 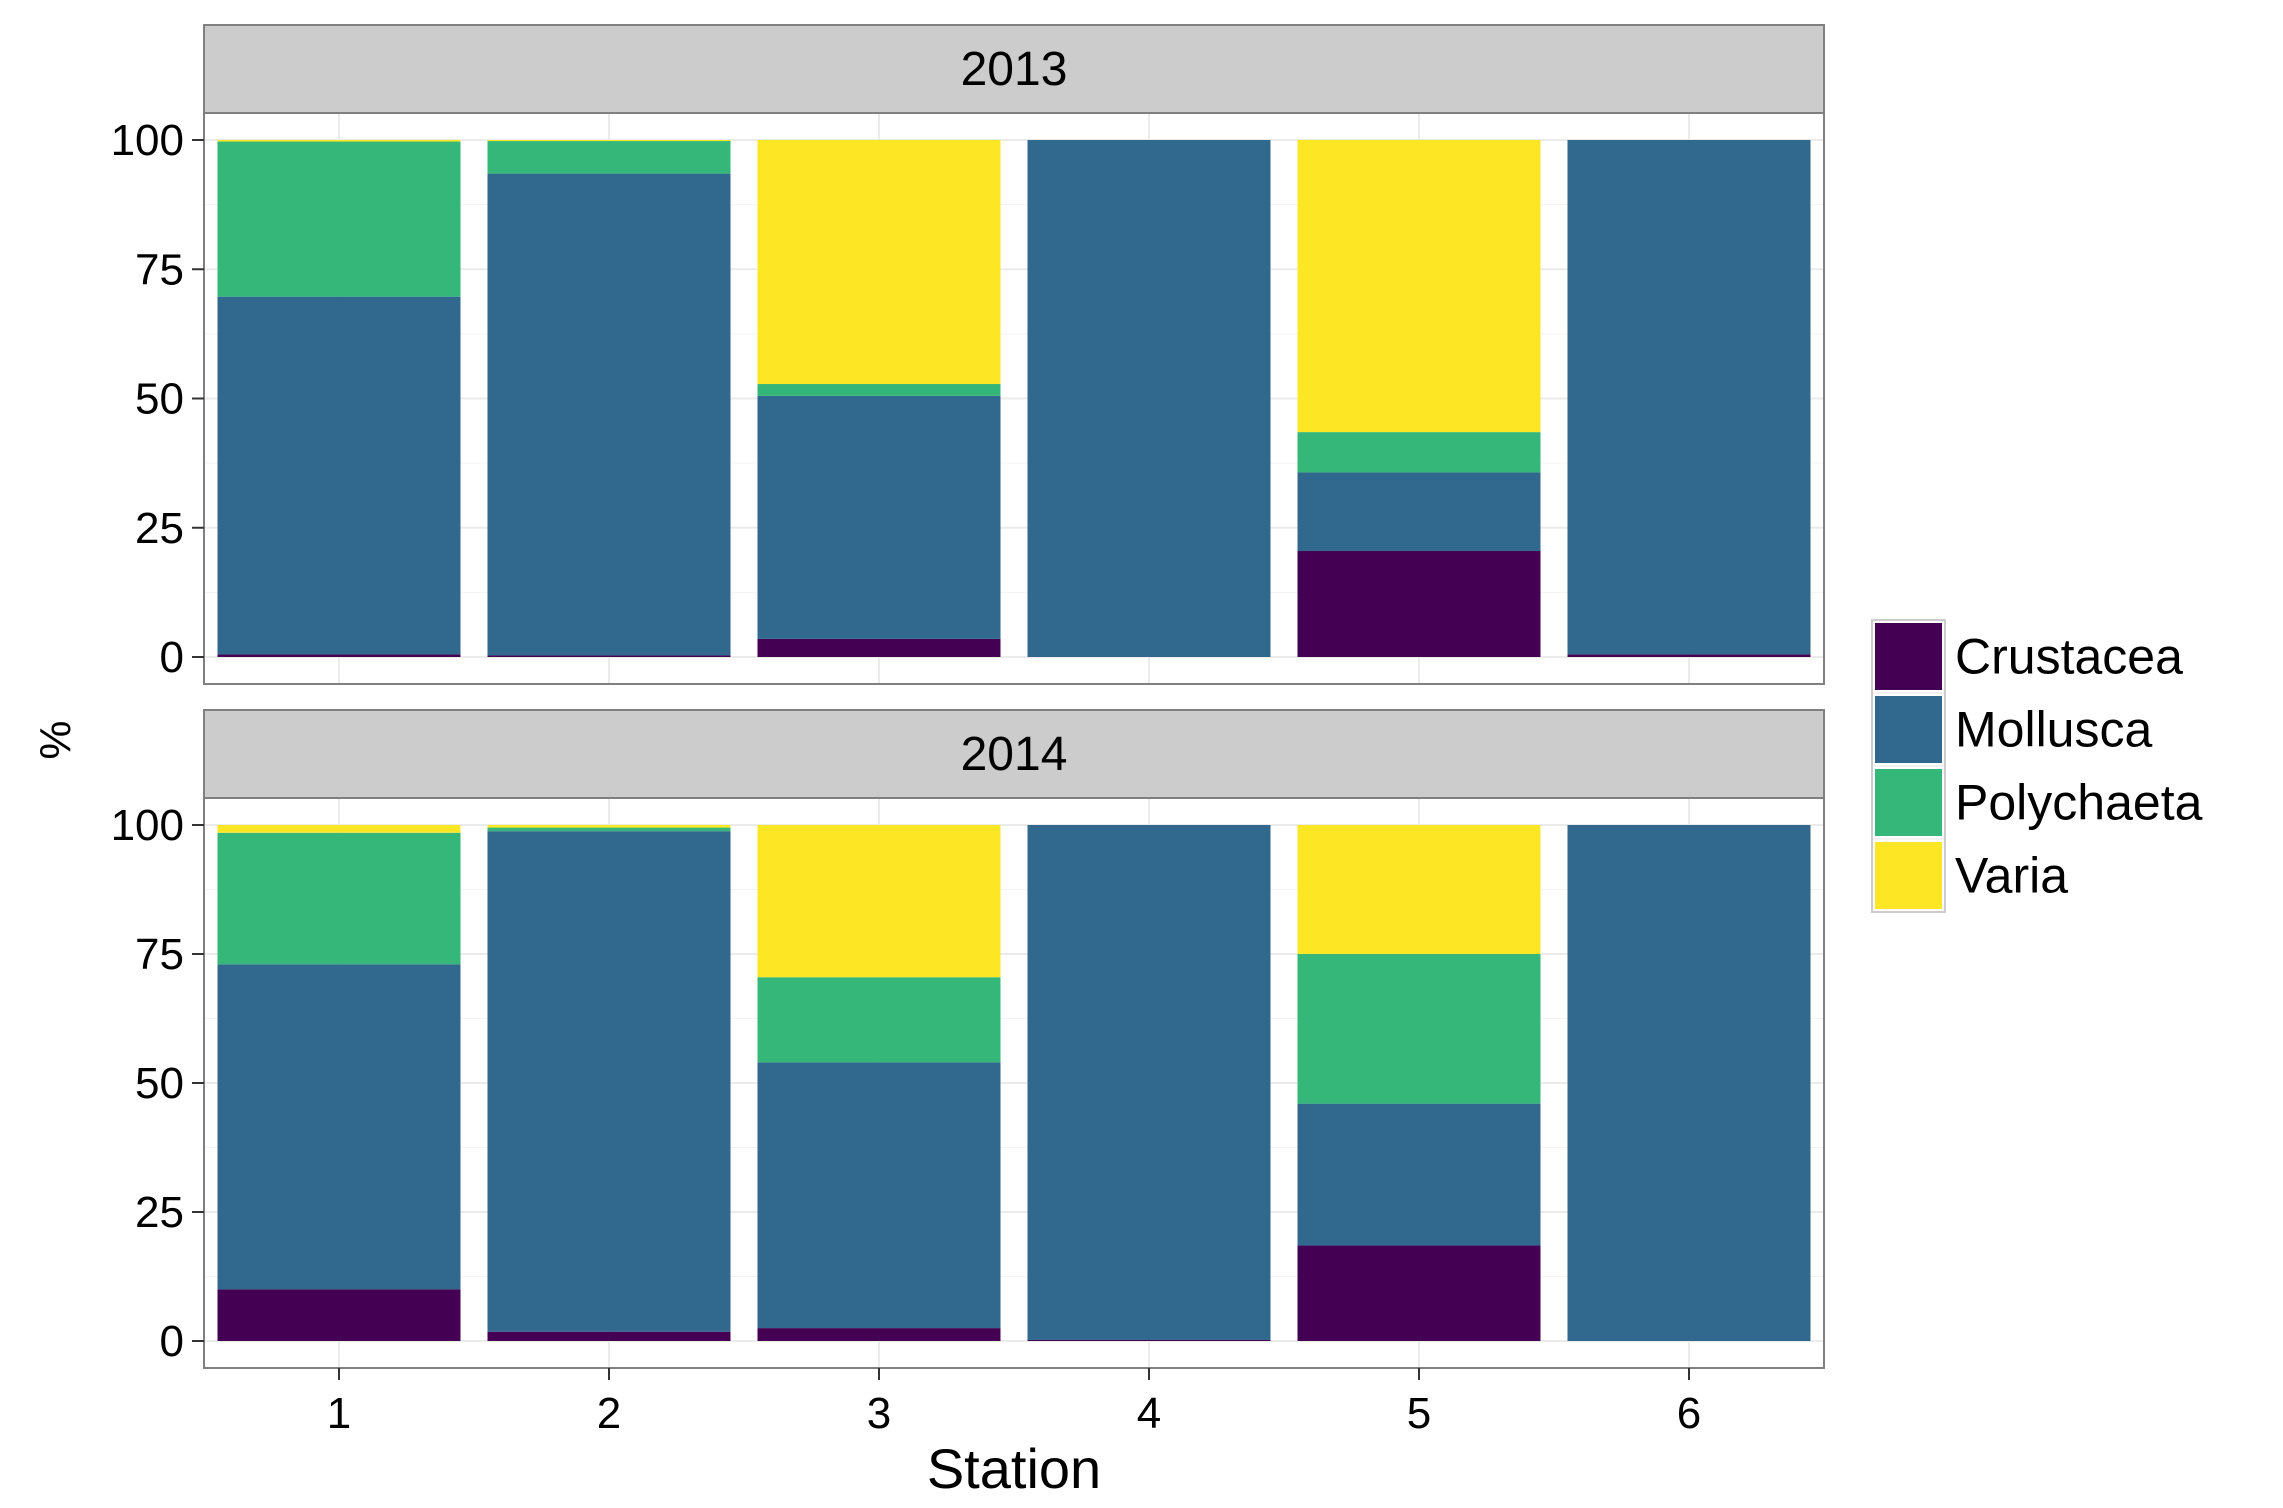 I want to click on legend-label-varia: Varia, so click(x=2011, y=876).